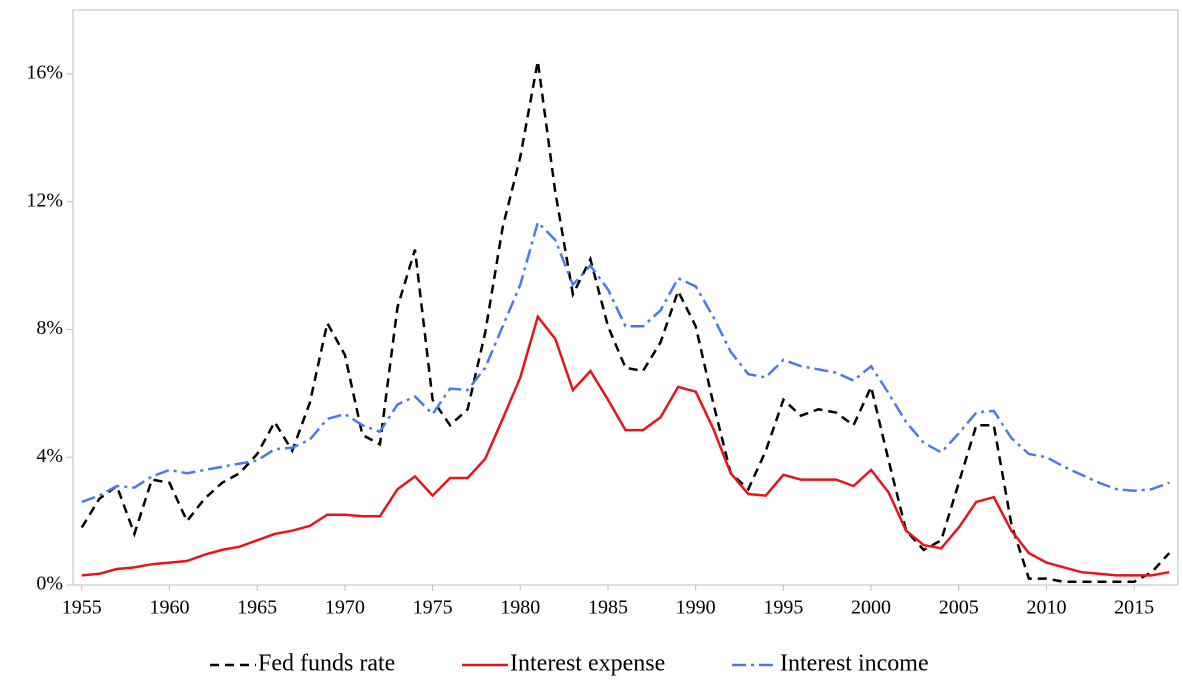  Describe the element at coordinates (871, 608) in the screenshot. I see `x-tick-label: 2000` at that location.